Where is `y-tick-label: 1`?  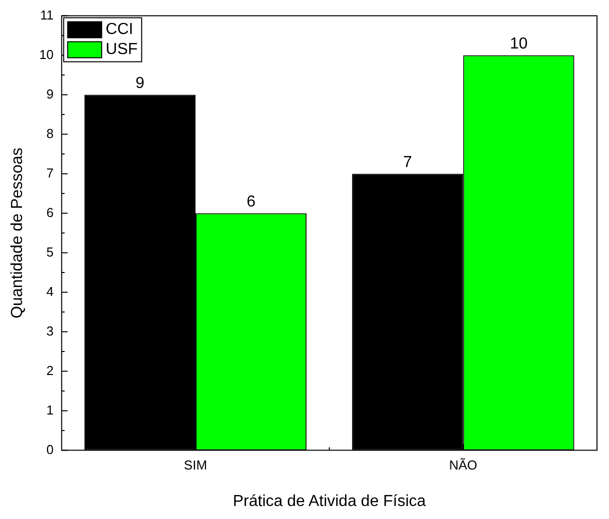
y-tick-label: 1 is located at coordinates (50, 410).